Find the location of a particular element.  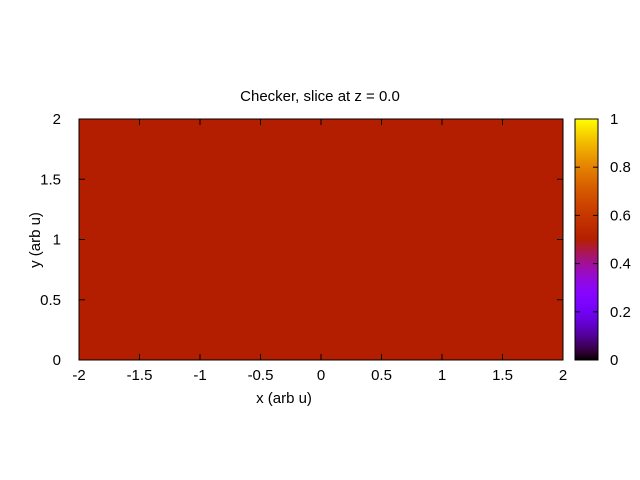

colorbar-tick-label: 0.6 is located at coordinates (620, 215).